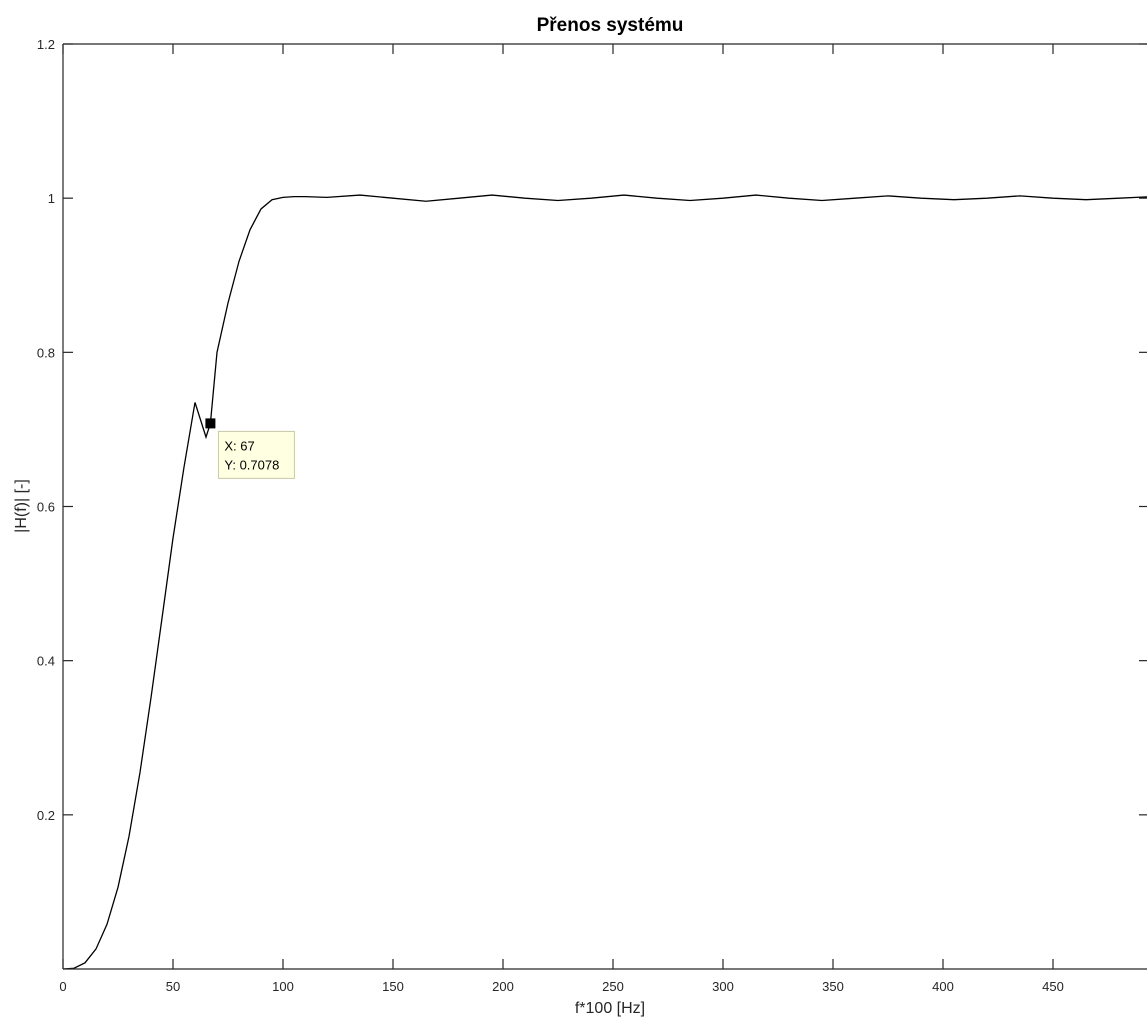 This screenshot has height=1022, width=1147. What do you see at coordinates (610, 1008) in the screenshot?
I see `x-axis-label: f*100 [Hz]` at bounding box center [610, 1008].